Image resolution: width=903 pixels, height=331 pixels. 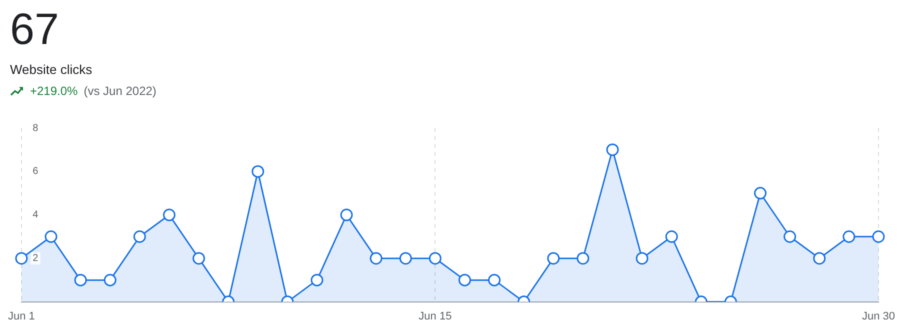 What do you see at coordinates (435, 316) in the screenshot?
I see `x-tick-label: Jun 15` at bounding box center [435, 316].